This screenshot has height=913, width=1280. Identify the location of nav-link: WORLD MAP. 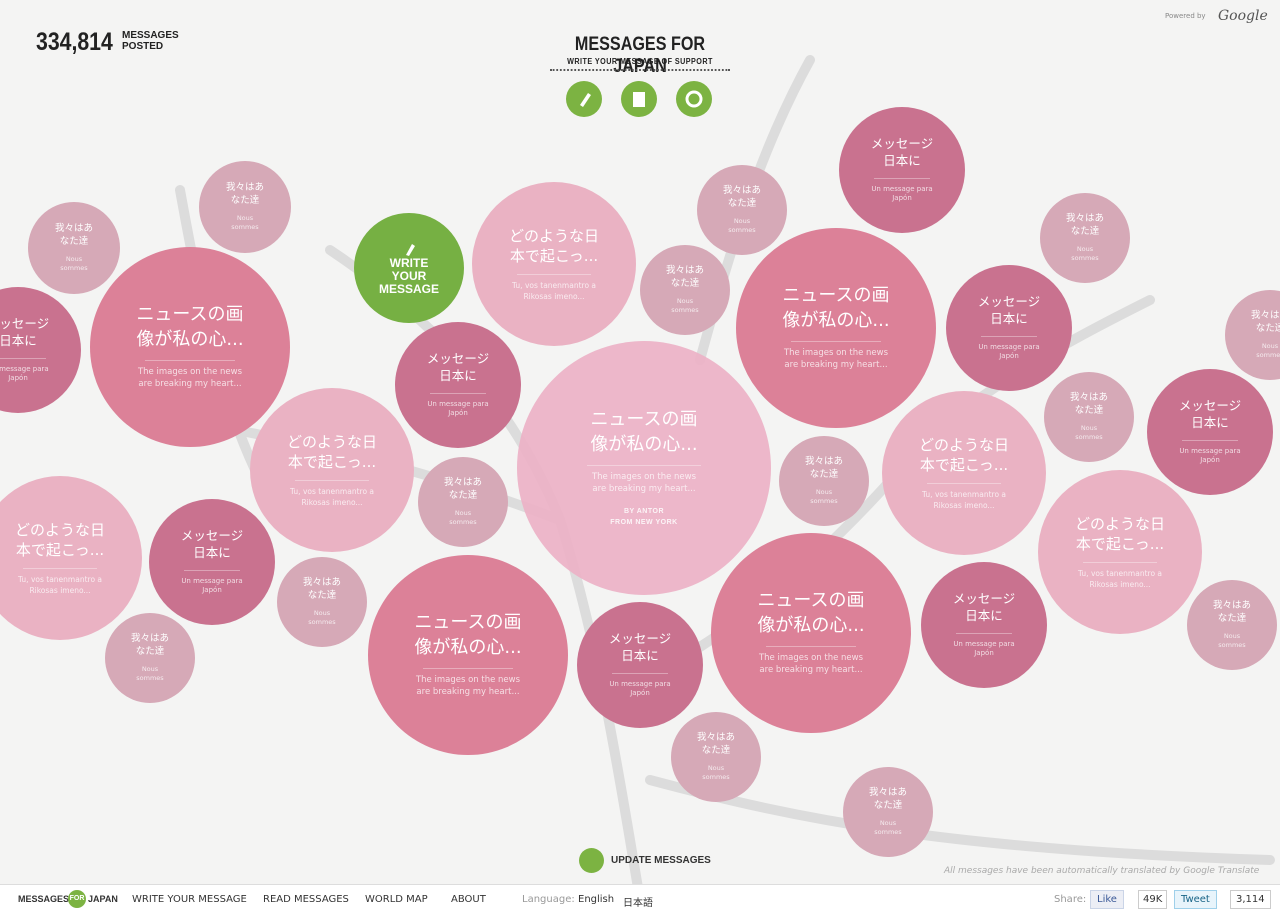
(396, 899).